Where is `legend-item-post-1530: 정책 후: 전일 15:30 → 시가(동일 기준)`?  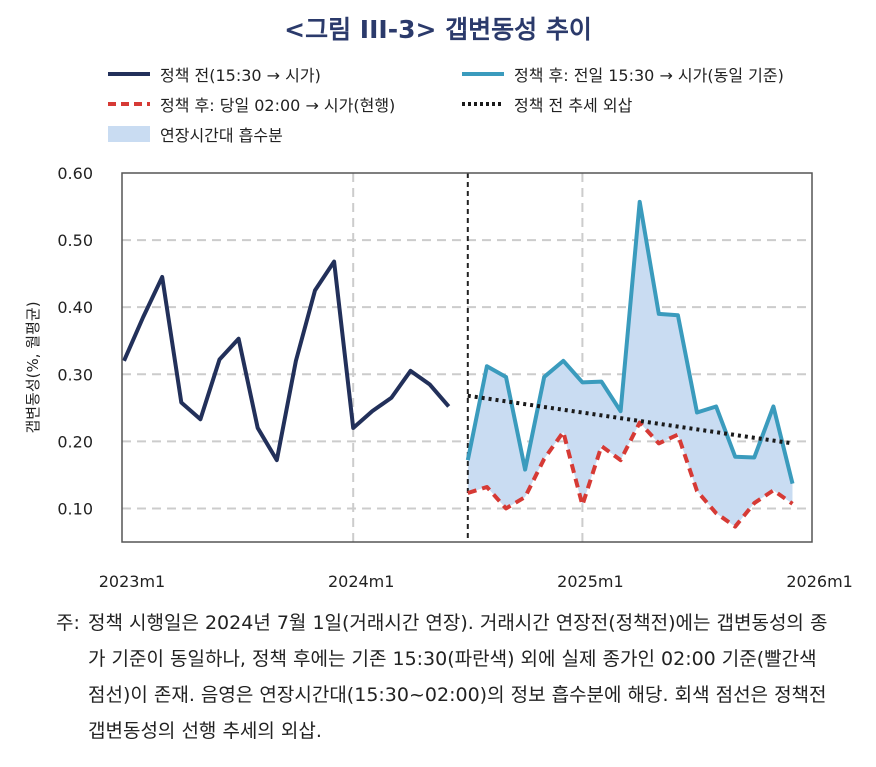 legend-item-post-1530: 정책 후: 전일 15:30 → 시가(동일 기준) is located at coordinates (623, 74).